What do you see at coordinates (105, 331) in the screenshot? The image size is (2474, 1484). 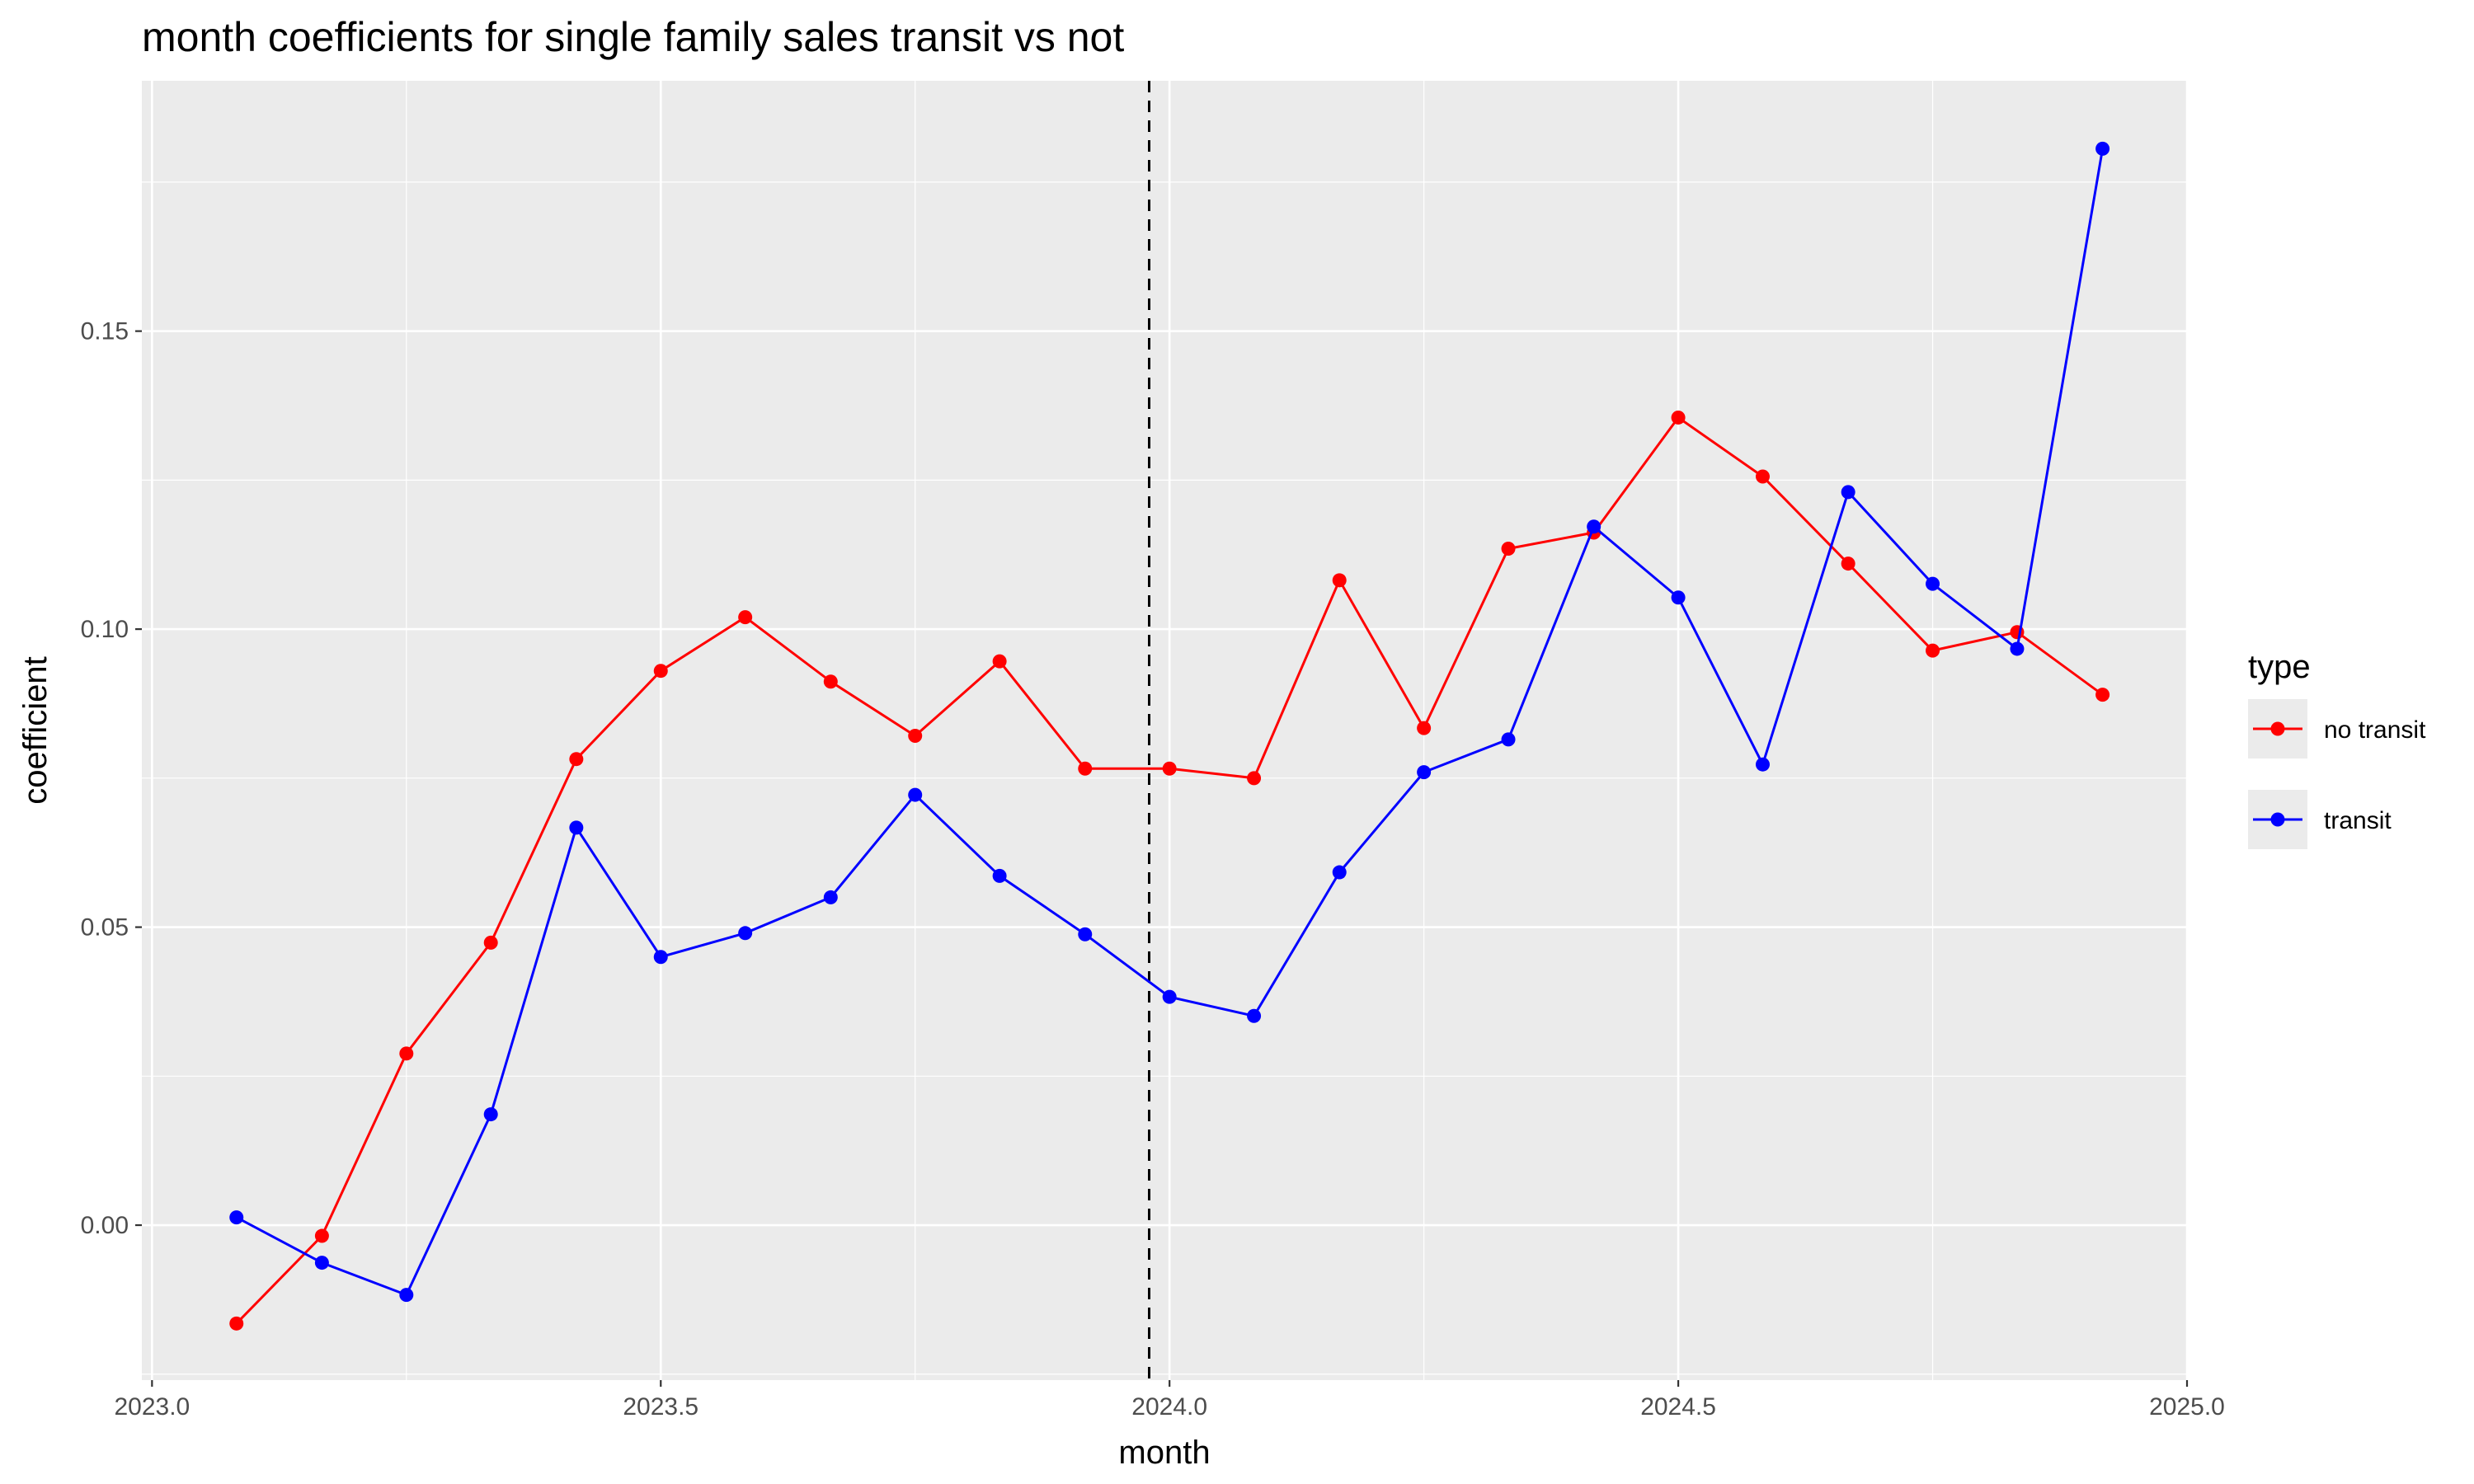 I see `y-tick-label: 0.15` at bounding box center [105, 331].